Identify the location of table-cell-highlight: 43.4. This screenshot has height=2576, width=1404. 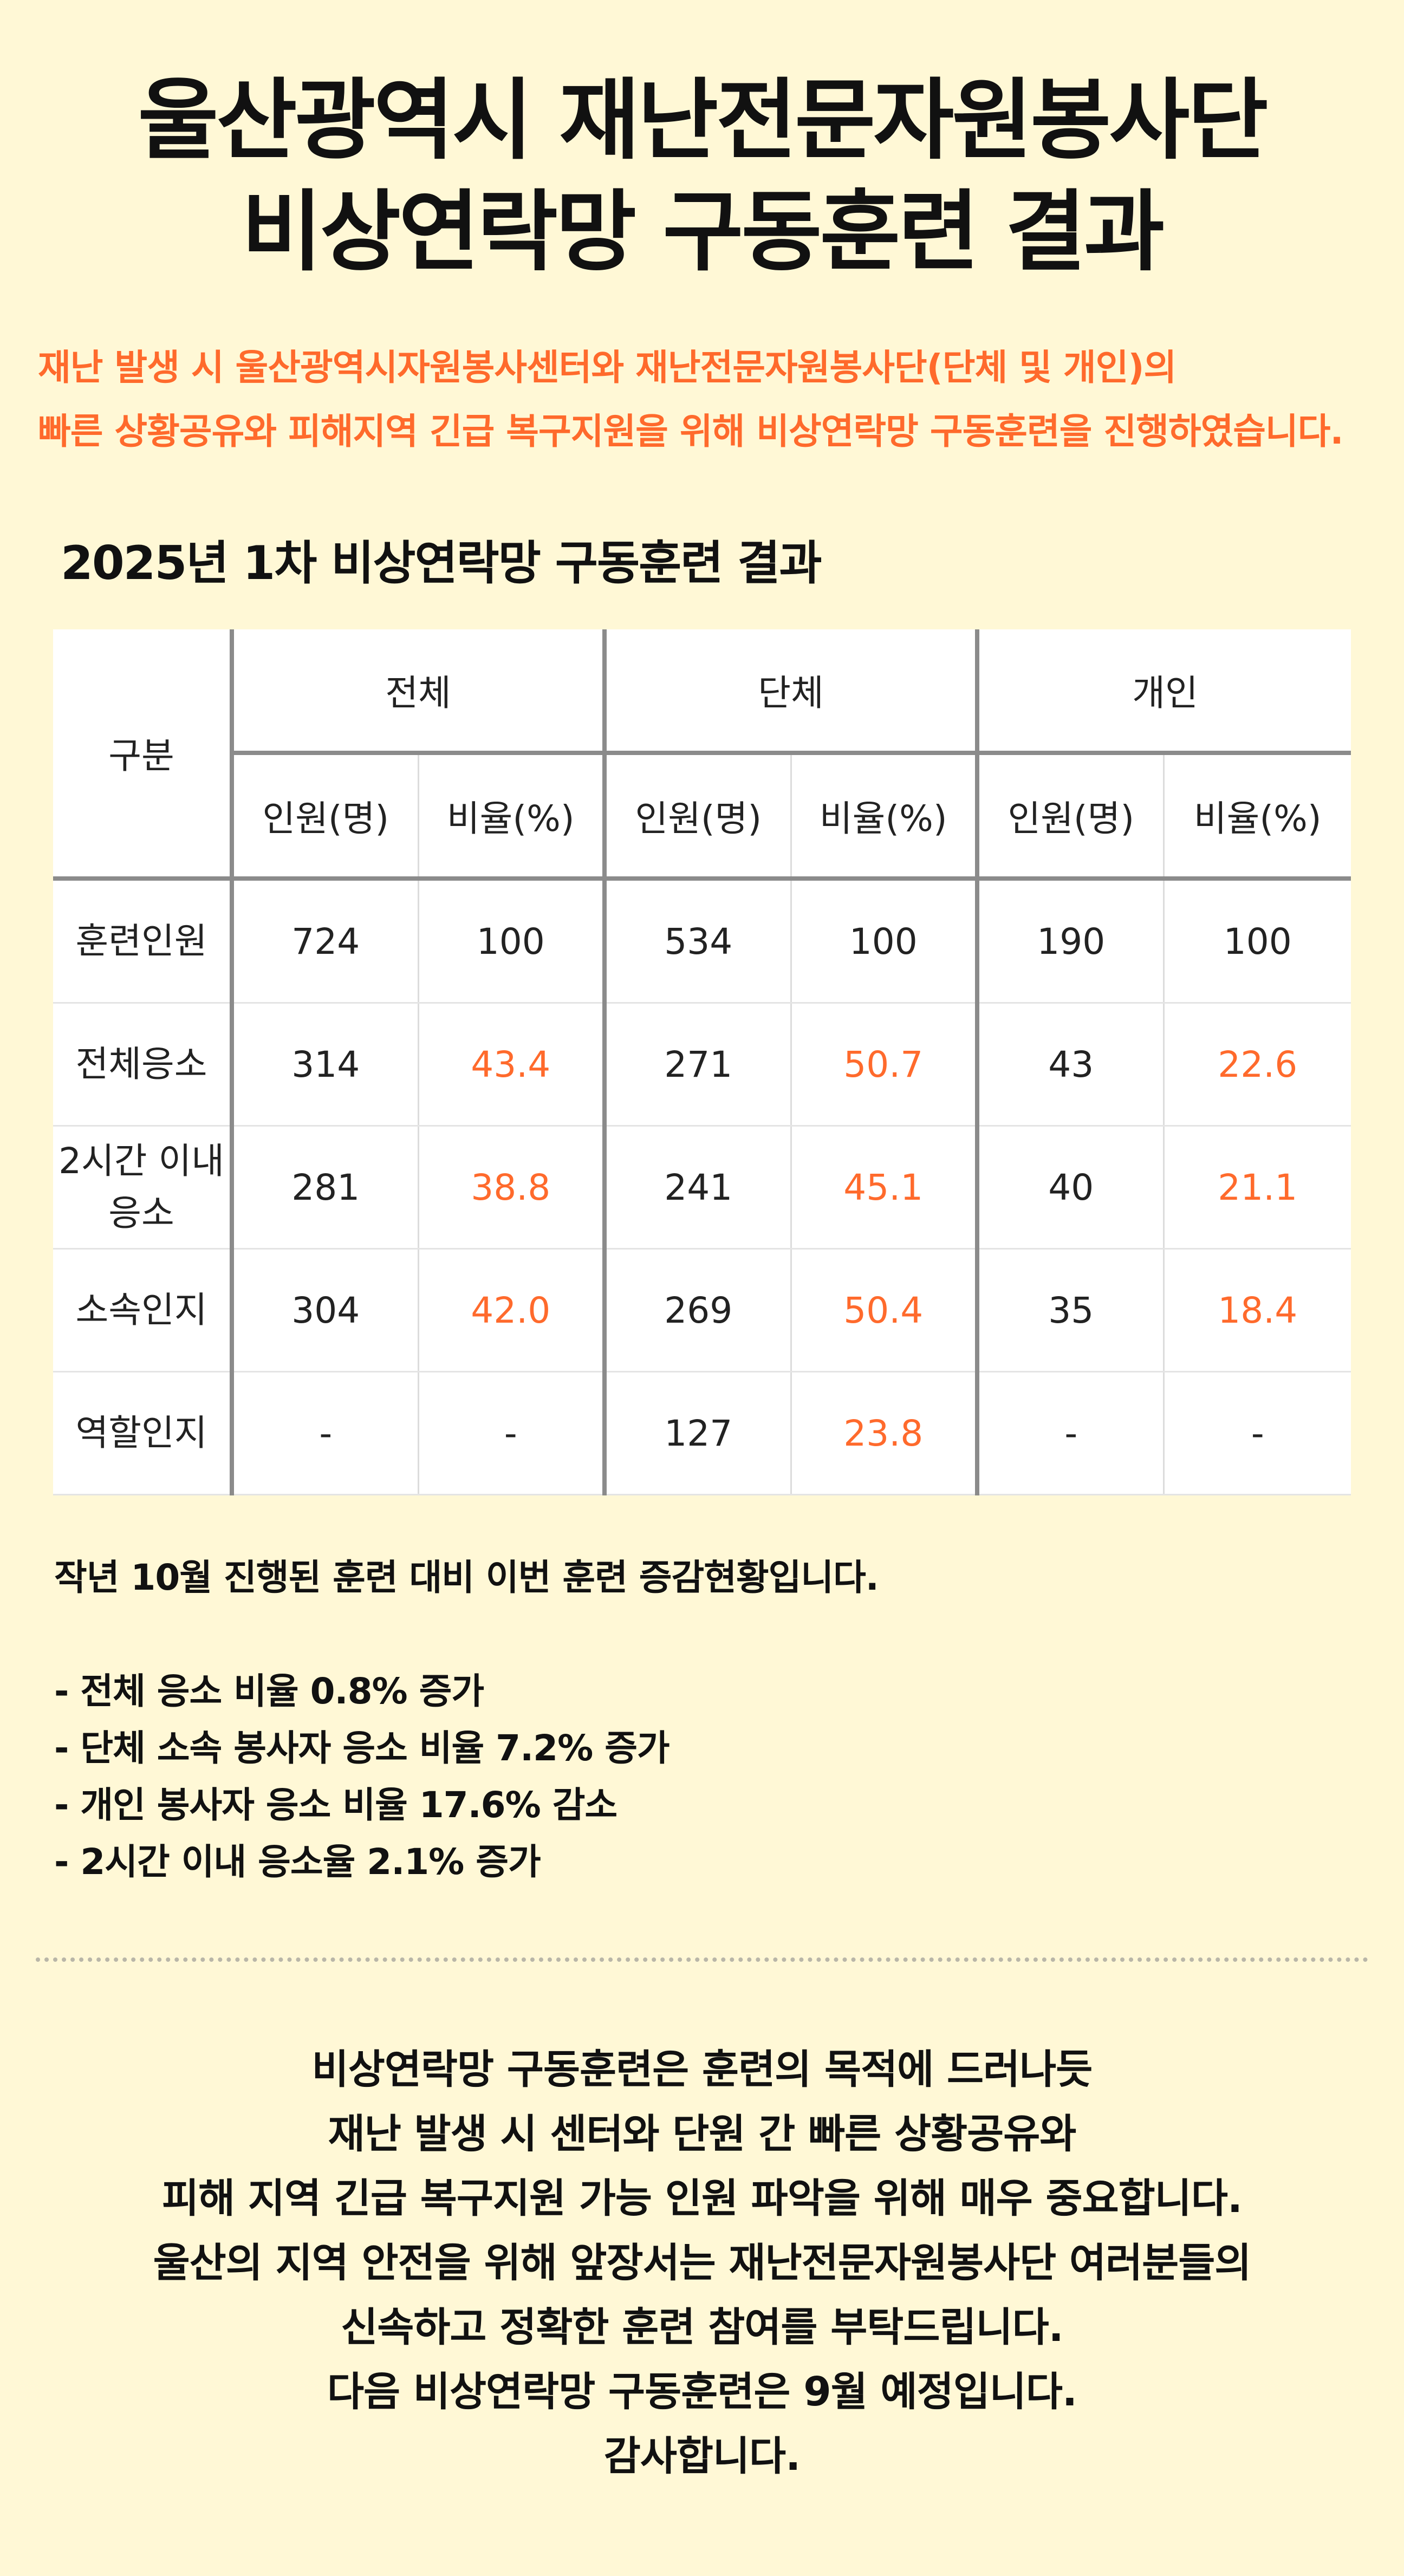
(510, 1065).